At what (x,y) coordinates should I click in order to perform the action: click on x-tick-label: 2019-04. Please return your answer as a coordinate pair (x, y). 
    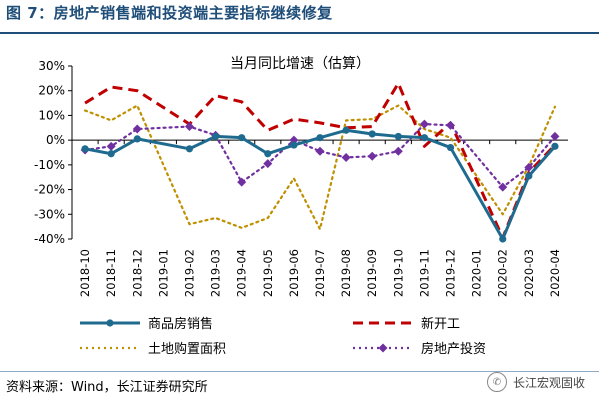
    Looking at the image, I should click on (242, 273).